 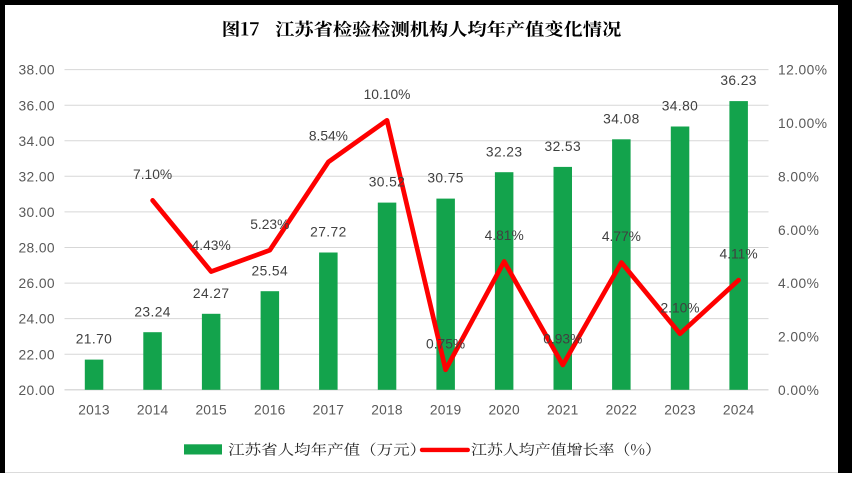 I want to click on svg-text: 25.54, so click(x=270, y=270).